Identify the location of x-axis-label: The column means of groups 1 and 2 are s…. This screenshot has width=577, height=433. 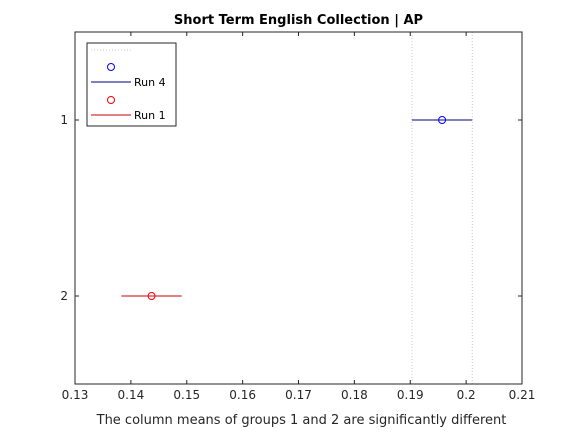
(301, 420).